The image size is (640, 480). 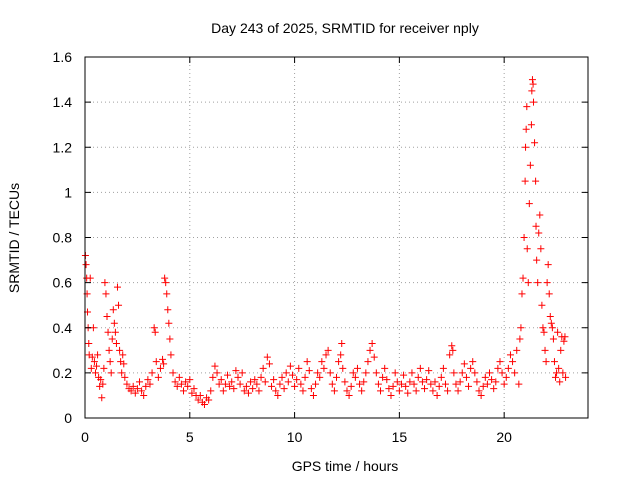 What do you see at coordinates (63, 373) in the screenshot?
I see `y-tick-label: 0.2` at bounding box center [63, 373].